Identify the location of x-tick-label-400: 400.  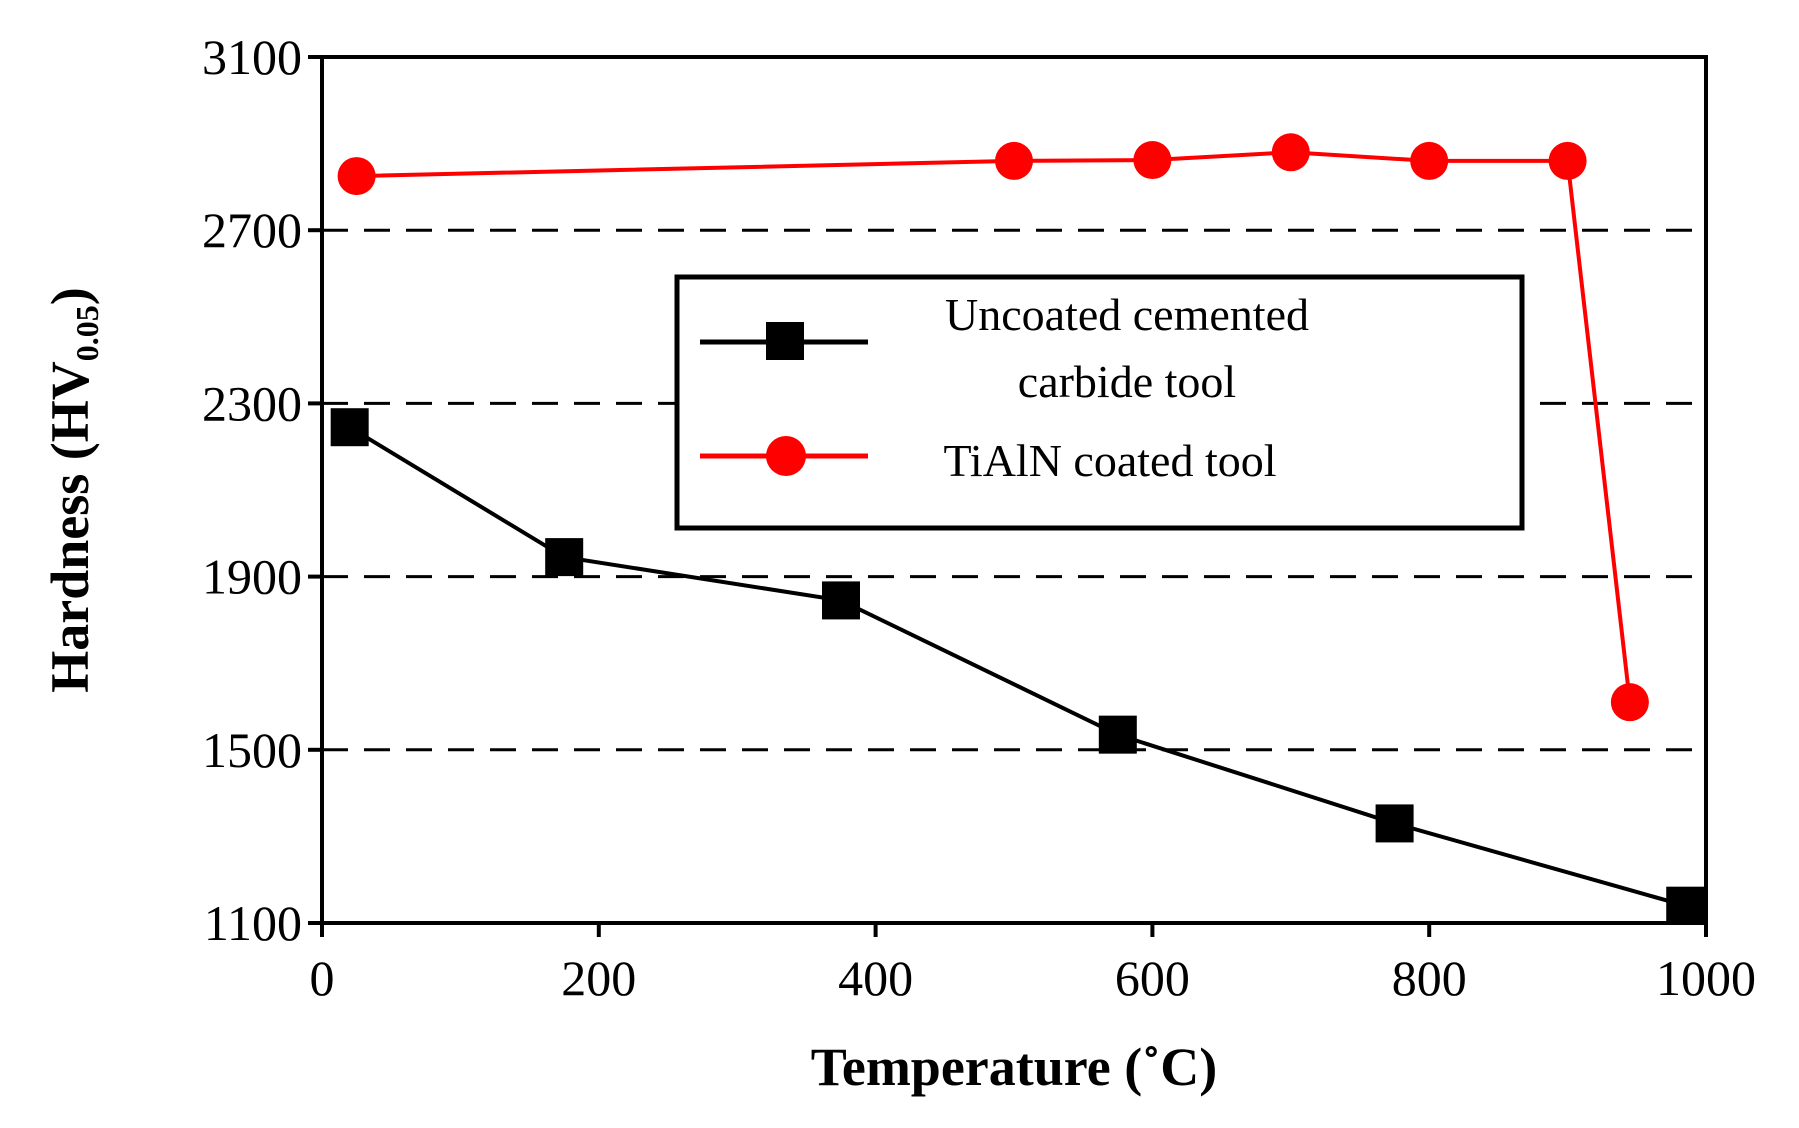
(875, 978).